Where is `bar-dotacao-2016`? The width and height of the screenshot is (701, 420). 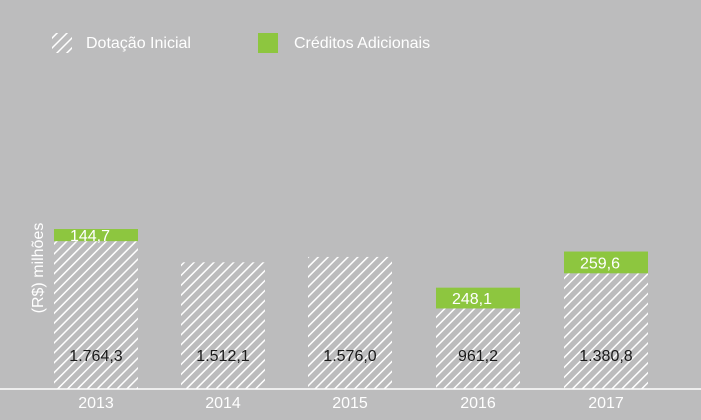 bar-dotacao-2016 is located at coordinates (478, 348).